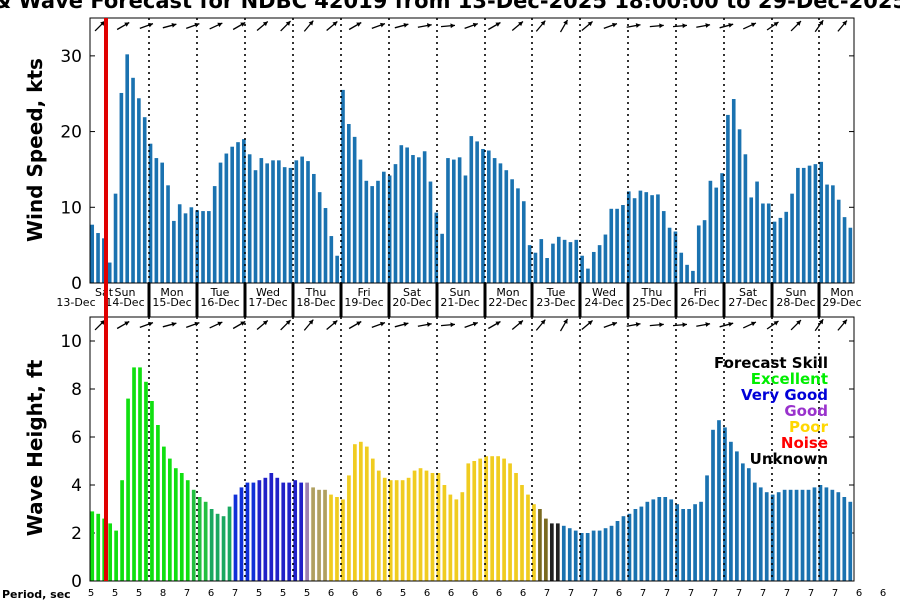  Describe the element at coordinates (806, 411) in the screenshot. I see `legend-entry: Good` at that location.